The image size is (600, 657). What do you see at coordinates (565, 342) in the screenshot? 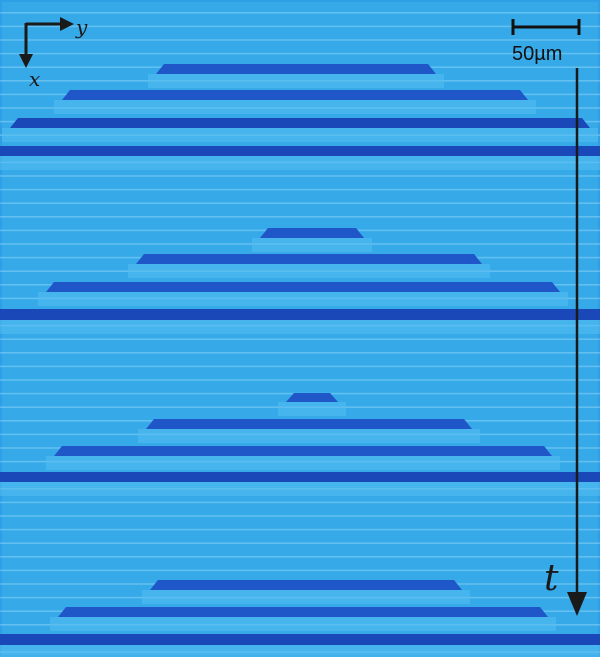
I see `time-arrow: t` at bounding box center [565, 342].